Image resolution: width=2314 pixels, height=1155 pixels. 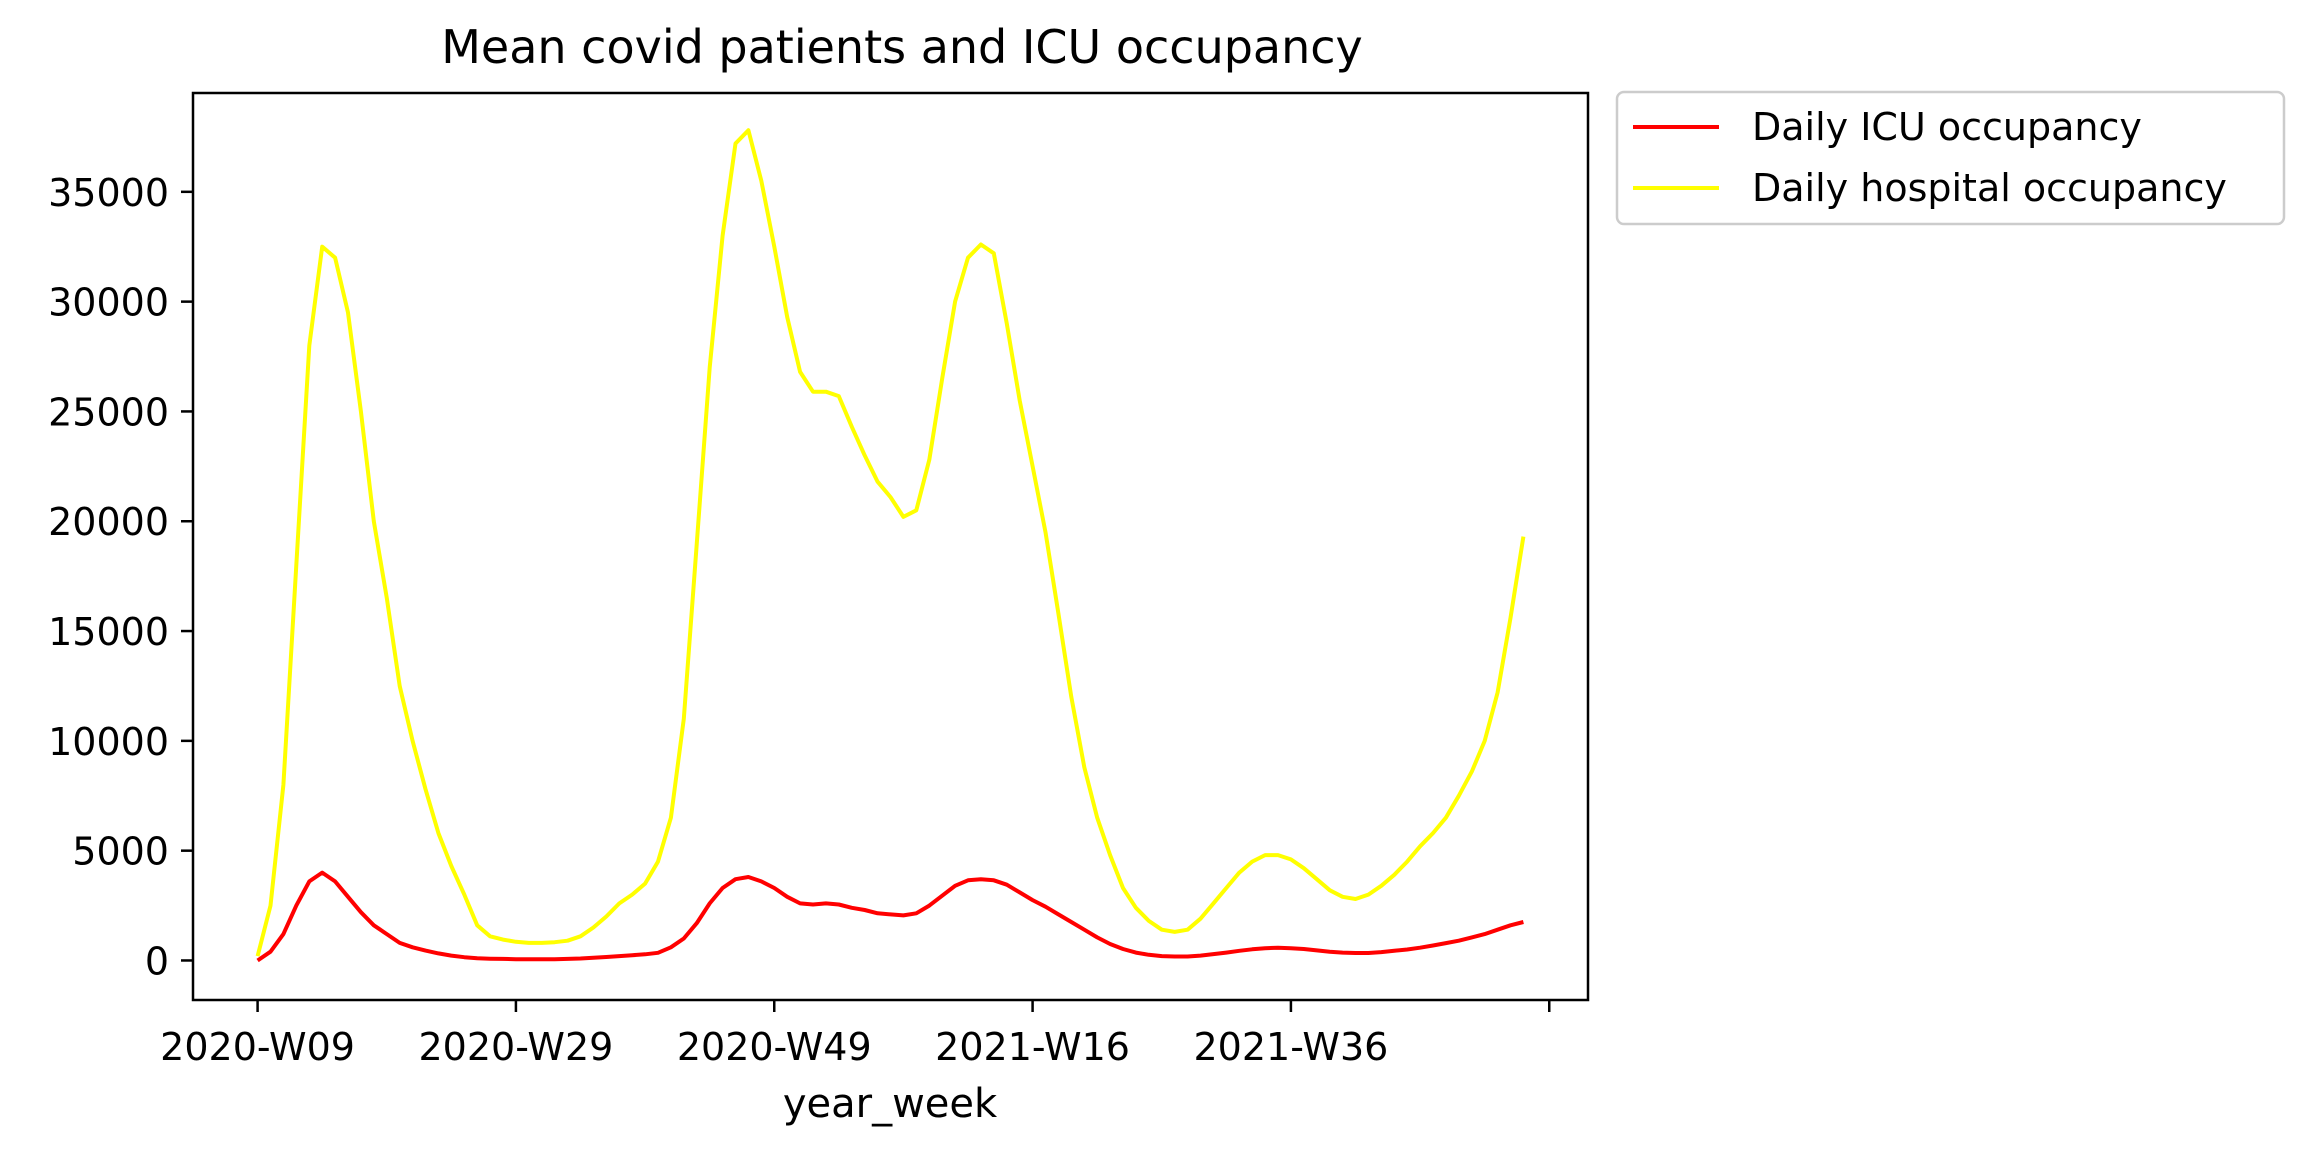 I want to click on y-tick-label: 15000, so click(x=108, y=632).